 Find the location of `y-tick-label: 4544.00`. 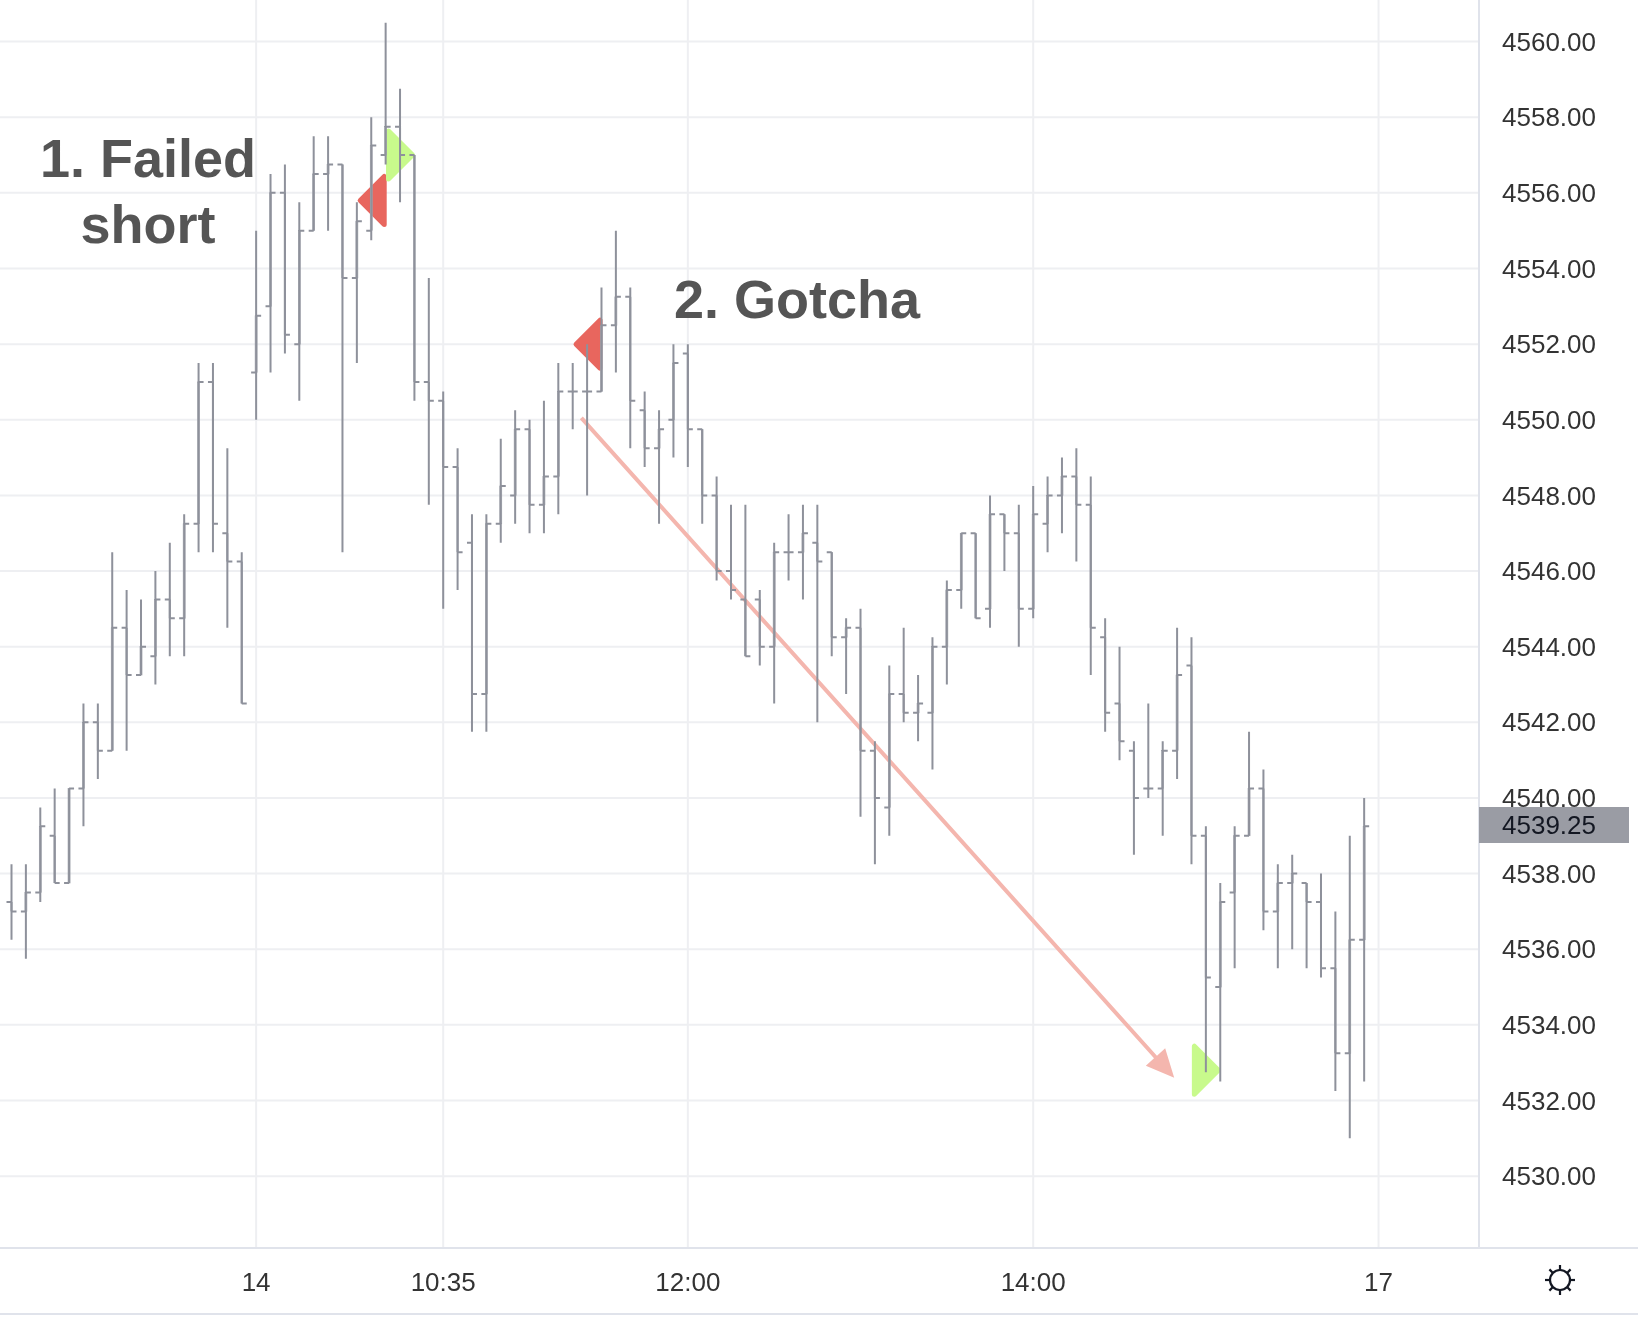

y-tick-label: 4544.00 is located at coordinates (1549, 646).